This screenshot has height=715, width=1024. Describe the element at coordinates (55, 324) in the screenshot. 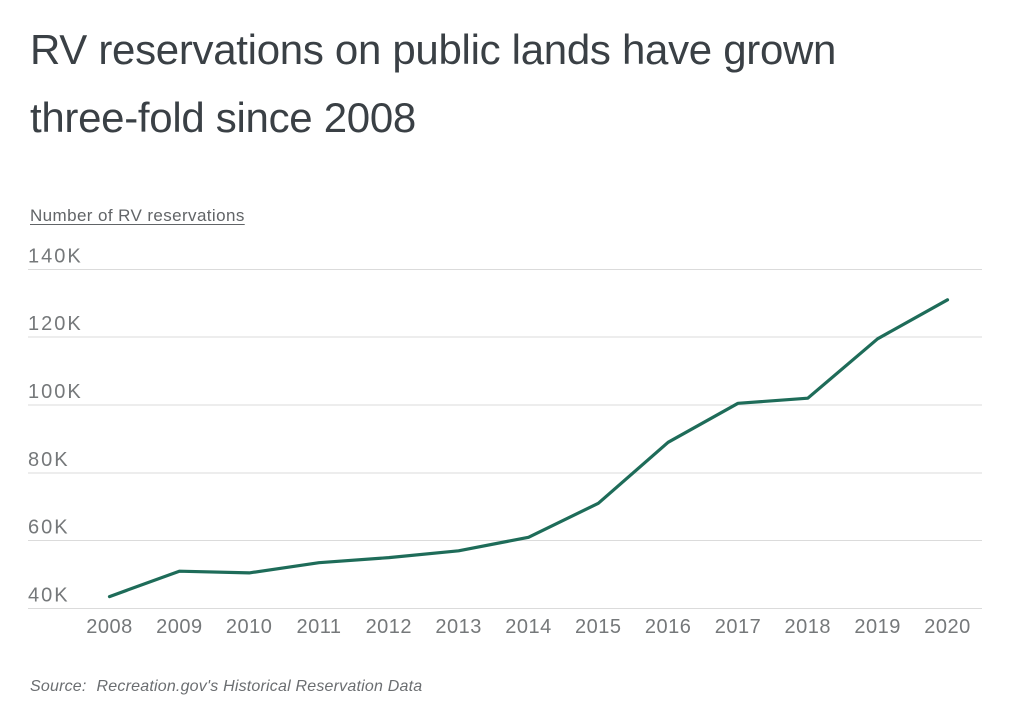

I see `y-tick-label: 120K` at that location.